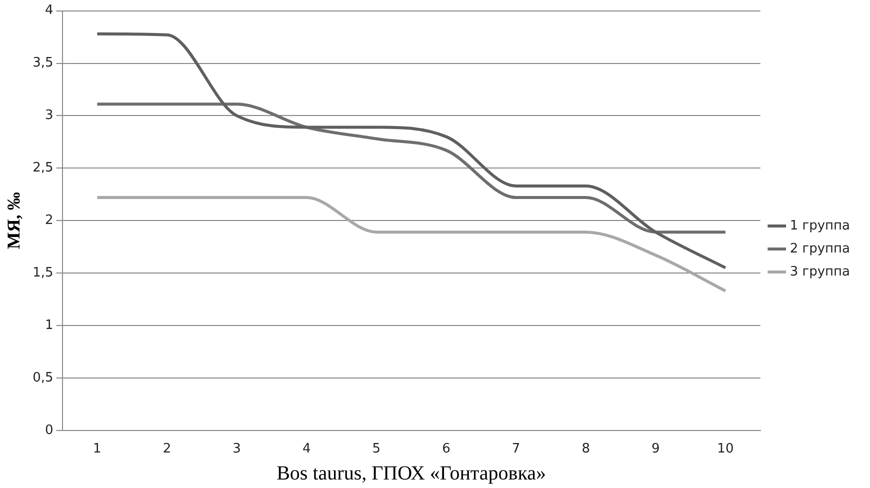 Image resolution: width=870 pixels, height=488 pixels. What do you see at coordinates (656, 449) in the screenshot?
I see `x-tick-label: 9` at bounding box center [656, 449].